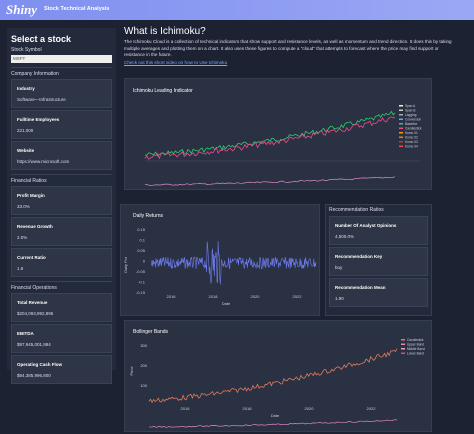  What do you see at coordinates (125, 264) in the screenshot?
I see `y-axis-label: Daily Pct` at bounding box center [125, 264].